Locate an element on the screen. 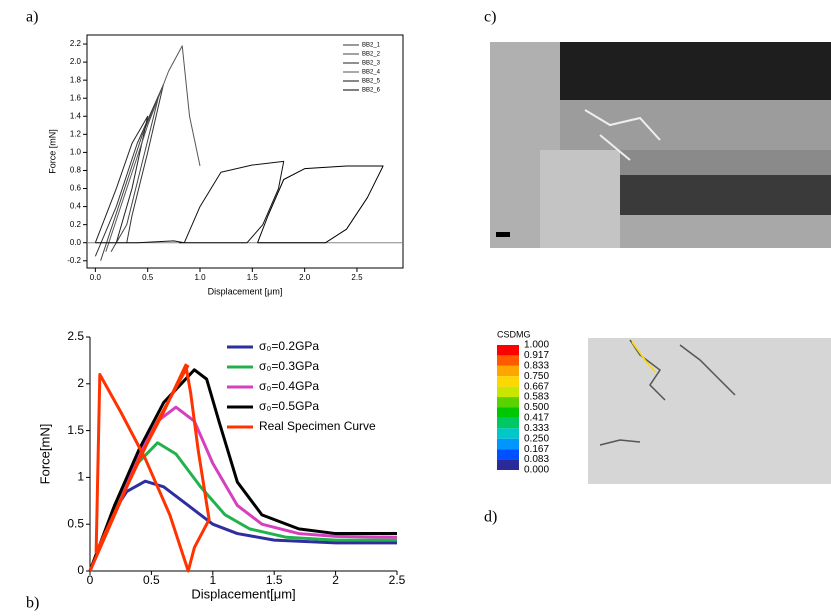  y-tick-label: 0.6 is located at coordinates (76, 188).